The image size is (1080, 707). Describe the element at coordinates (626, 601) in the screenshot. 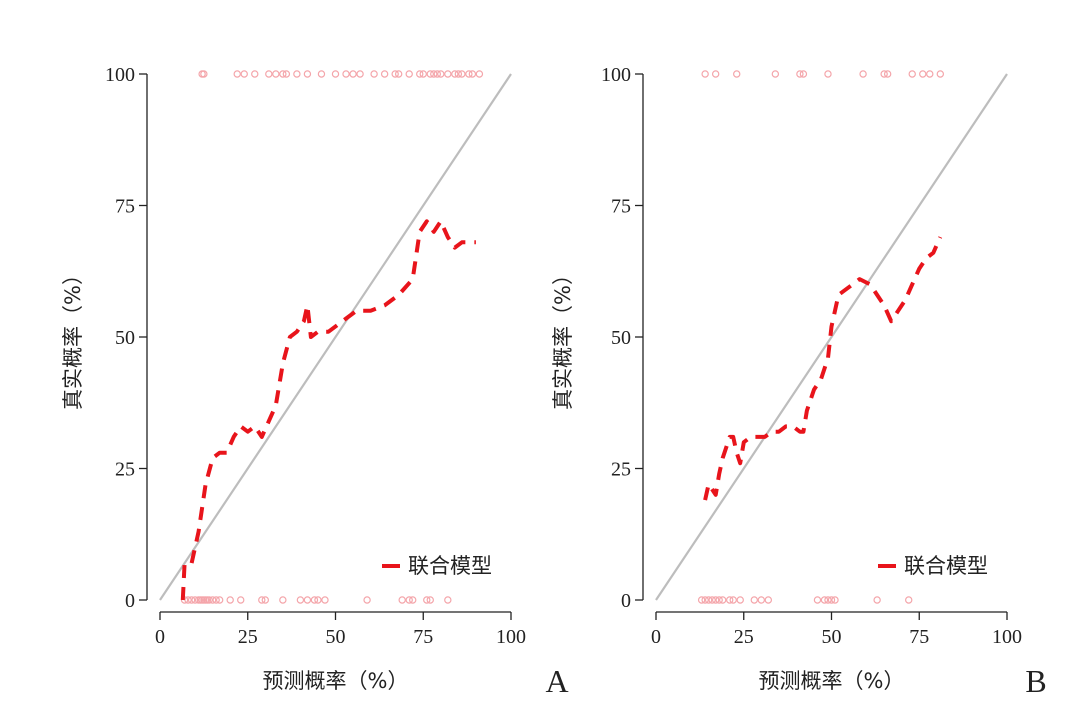

I see `y-tick-label: 0` at that location.